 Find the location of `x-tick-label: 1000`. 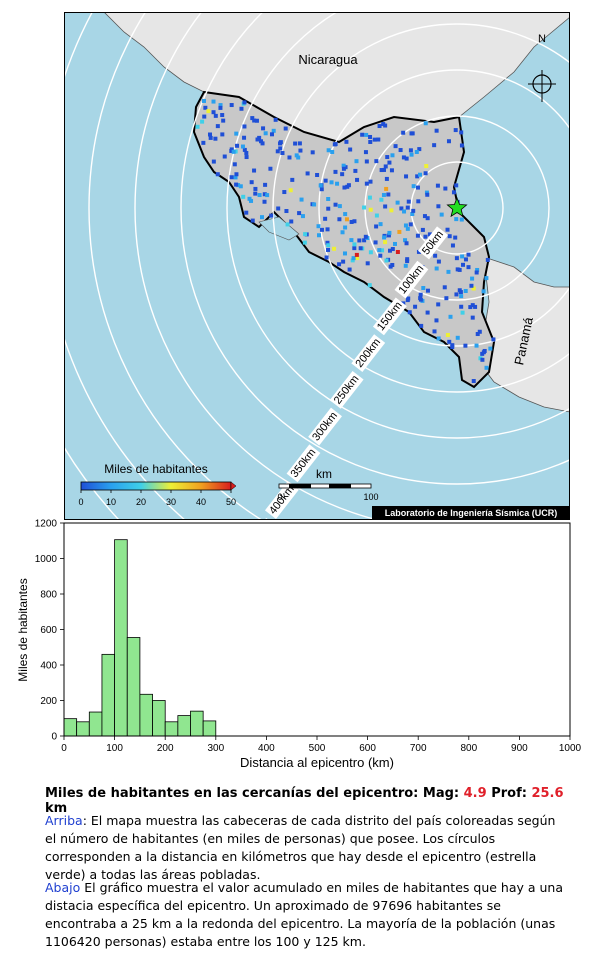

x-tick-label: 1000 is located at coordinates (570, 748).